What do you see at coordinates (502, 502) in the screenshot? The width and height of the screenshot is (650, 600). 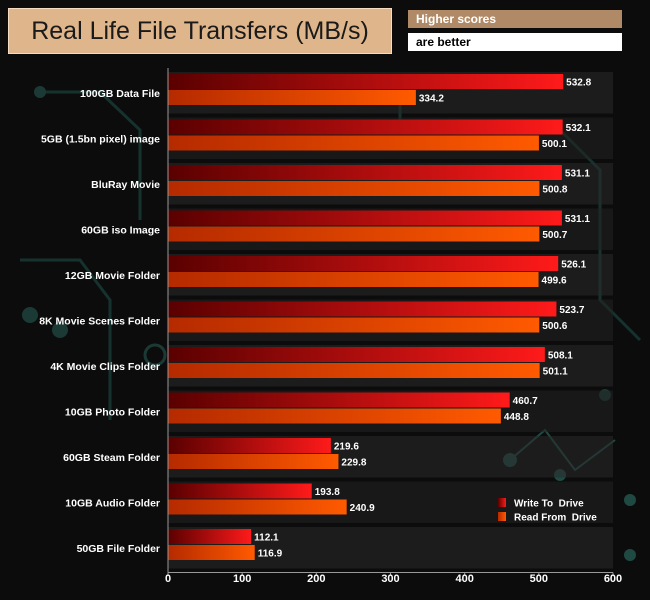 I see `legend-write-swatch` at bounding box center [502, 502].